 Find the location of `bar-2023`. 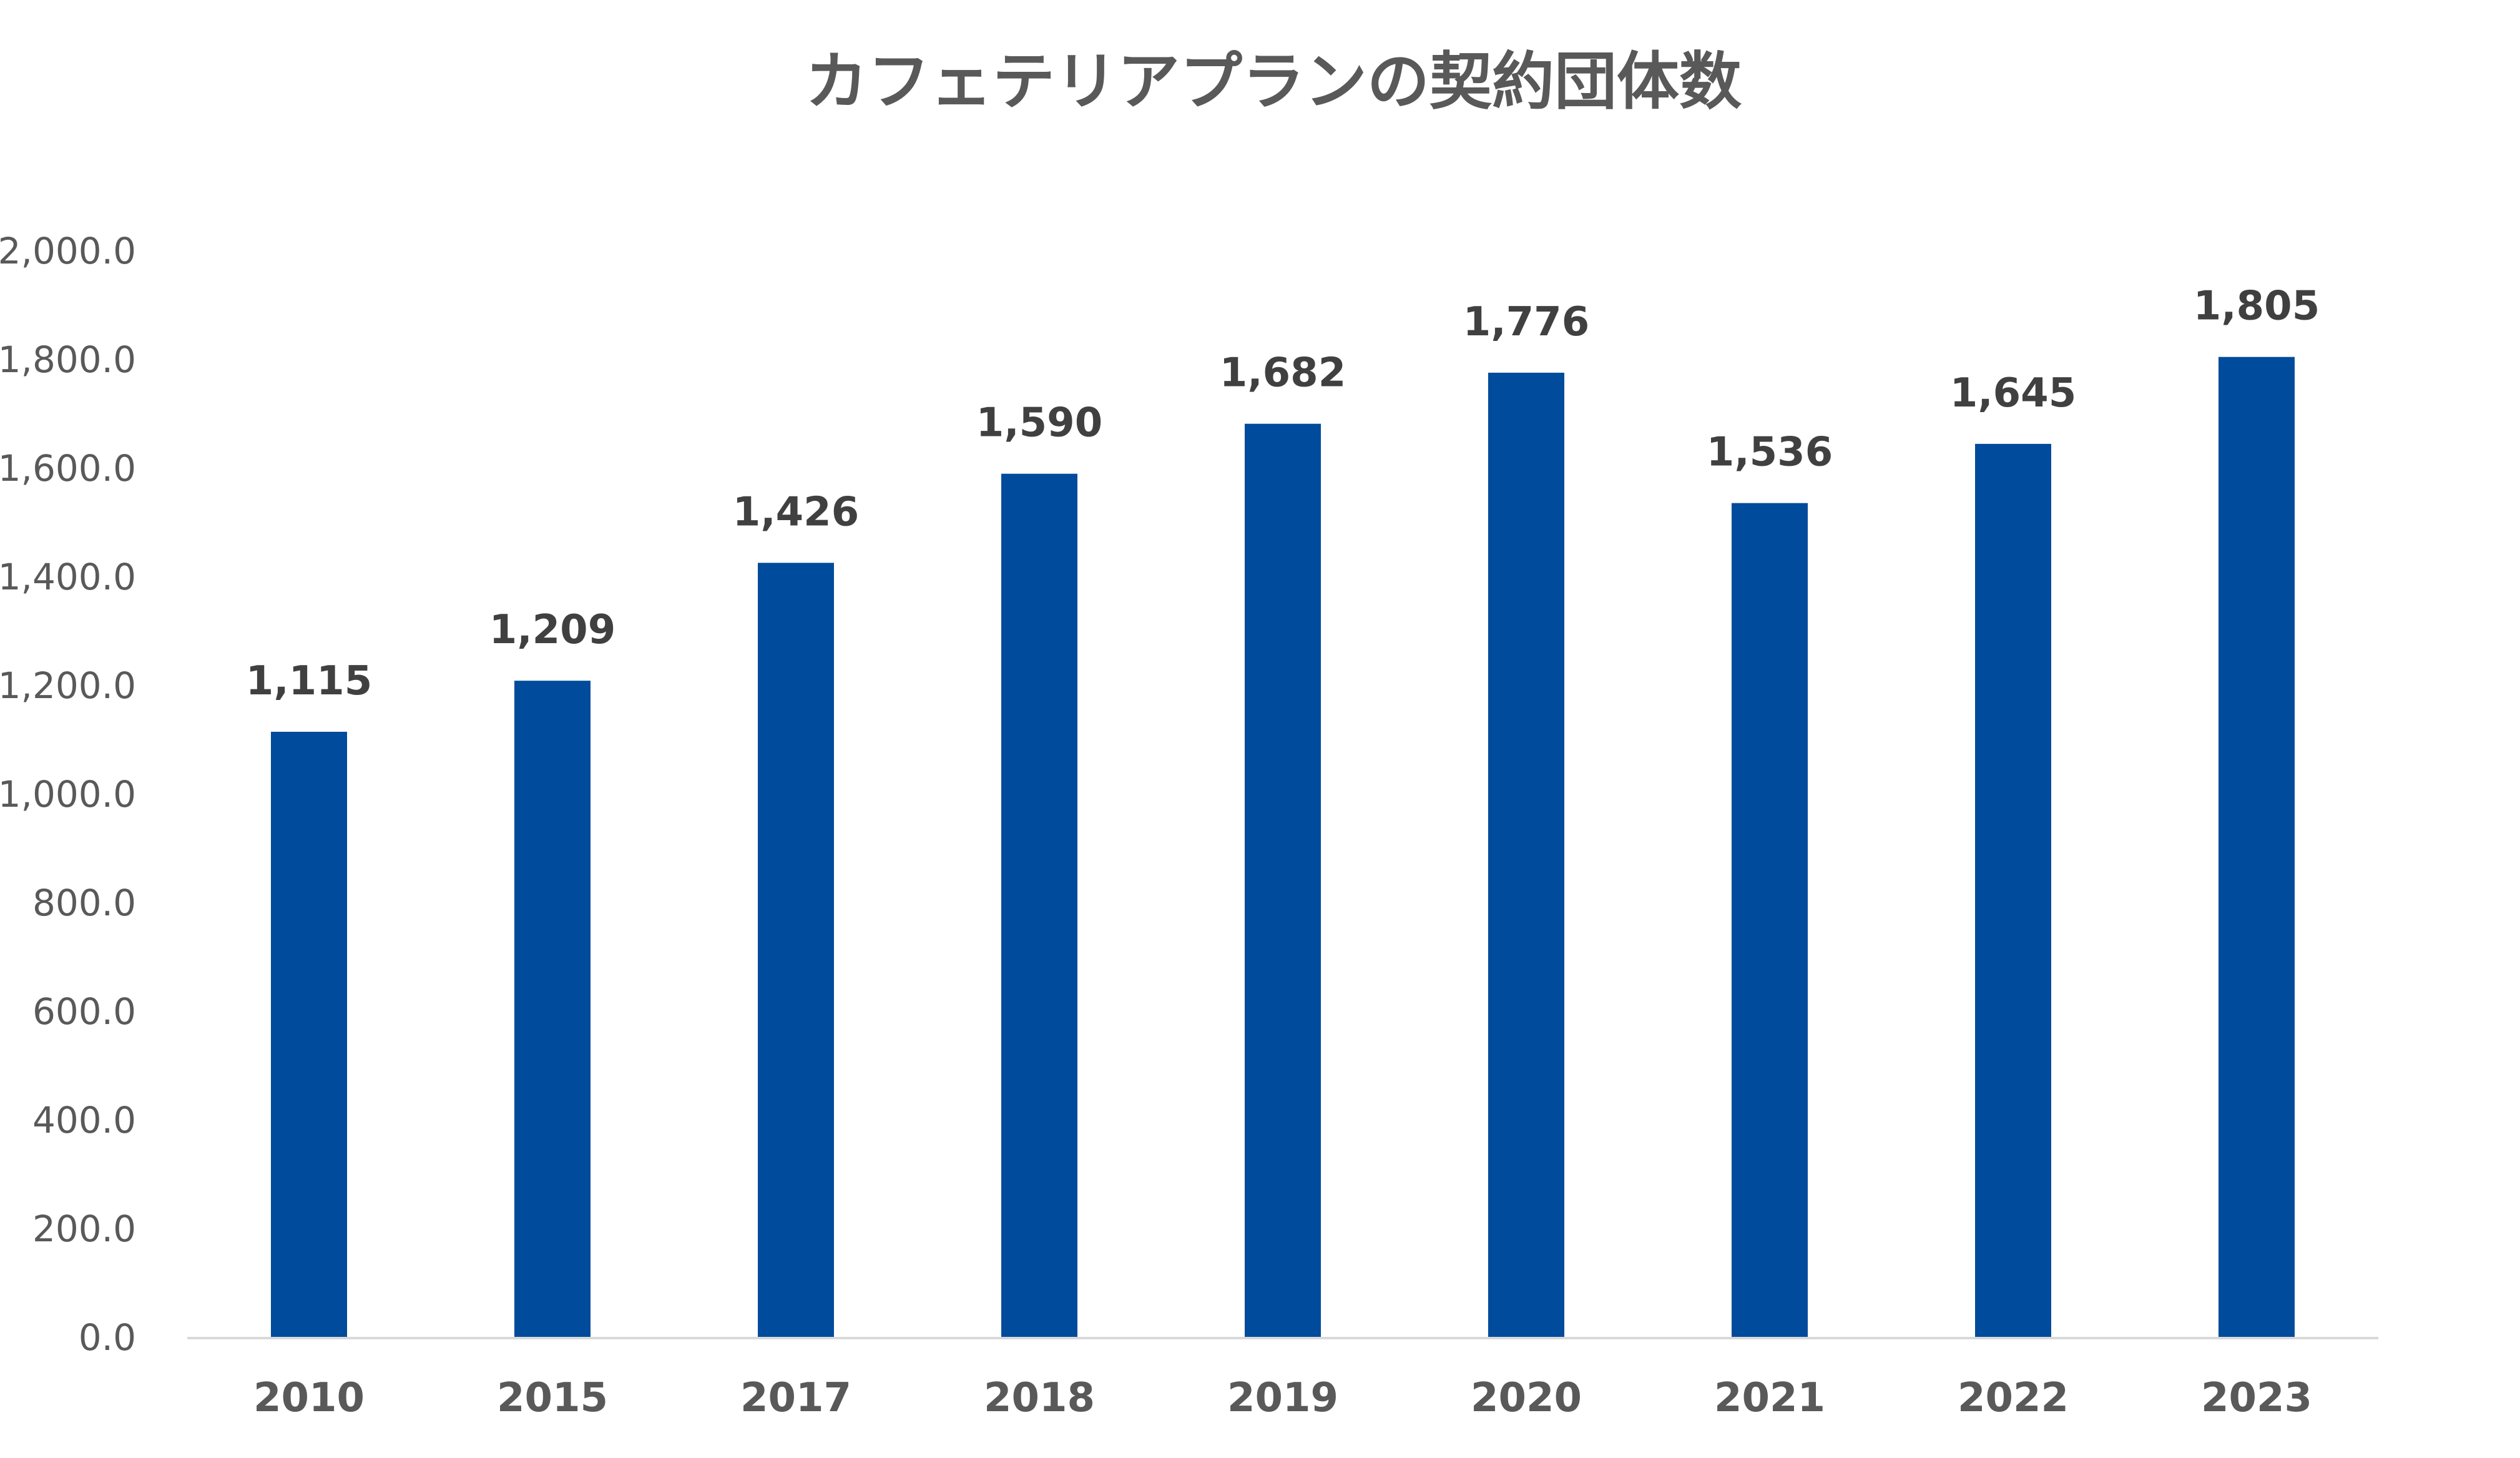

bar-2023 is located at coordinates (2256, 847).